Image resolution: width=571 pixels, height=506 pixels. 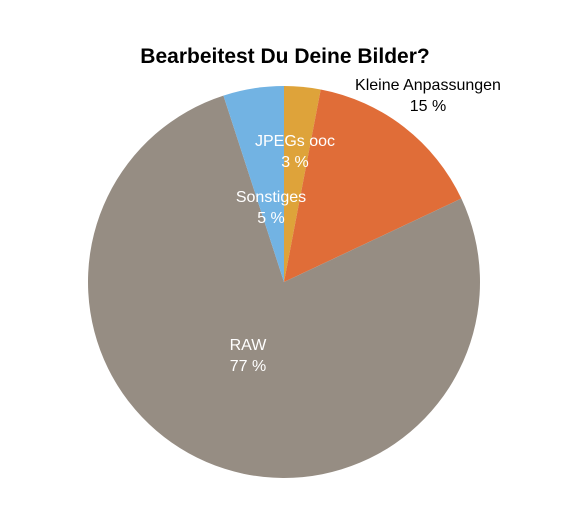 What do you see at coordinates (295, 162) in the screenshot?
I see `slice-value-label: 3 %` at bounding box center [295, 162].